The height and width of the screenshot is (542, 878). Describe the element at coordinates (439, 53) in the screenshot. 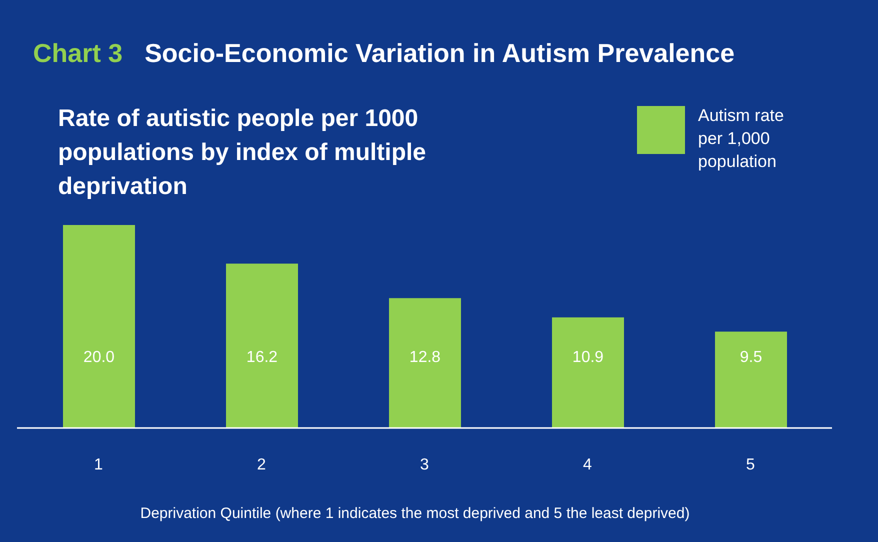

I see `chart-subtitle: Socio-Economic Variation in Autism Prevalence` at that location.